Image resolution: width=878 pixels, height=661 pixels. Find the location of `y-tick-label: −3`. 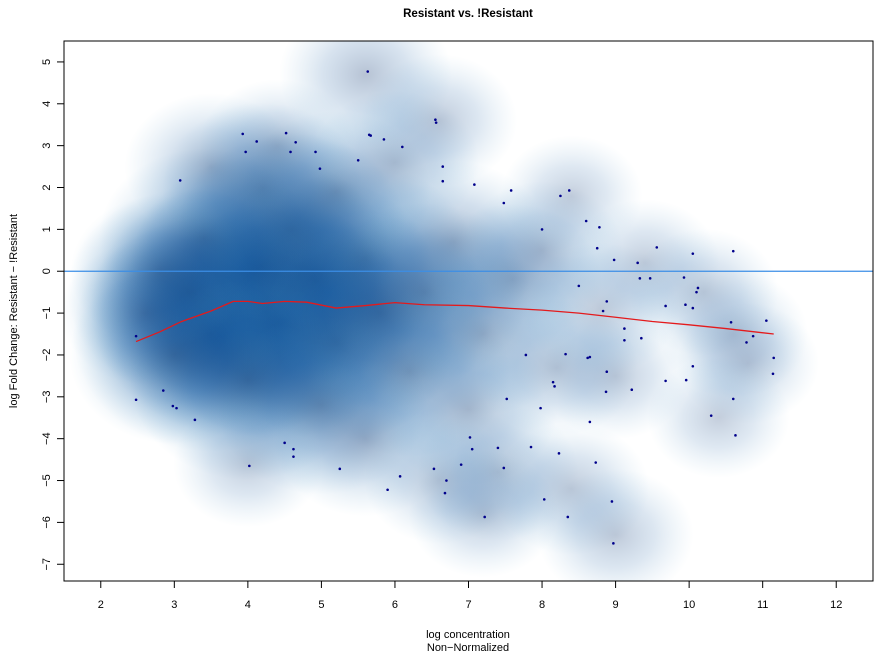

y-tick-label: −3 is located at coordinates (47, 397).